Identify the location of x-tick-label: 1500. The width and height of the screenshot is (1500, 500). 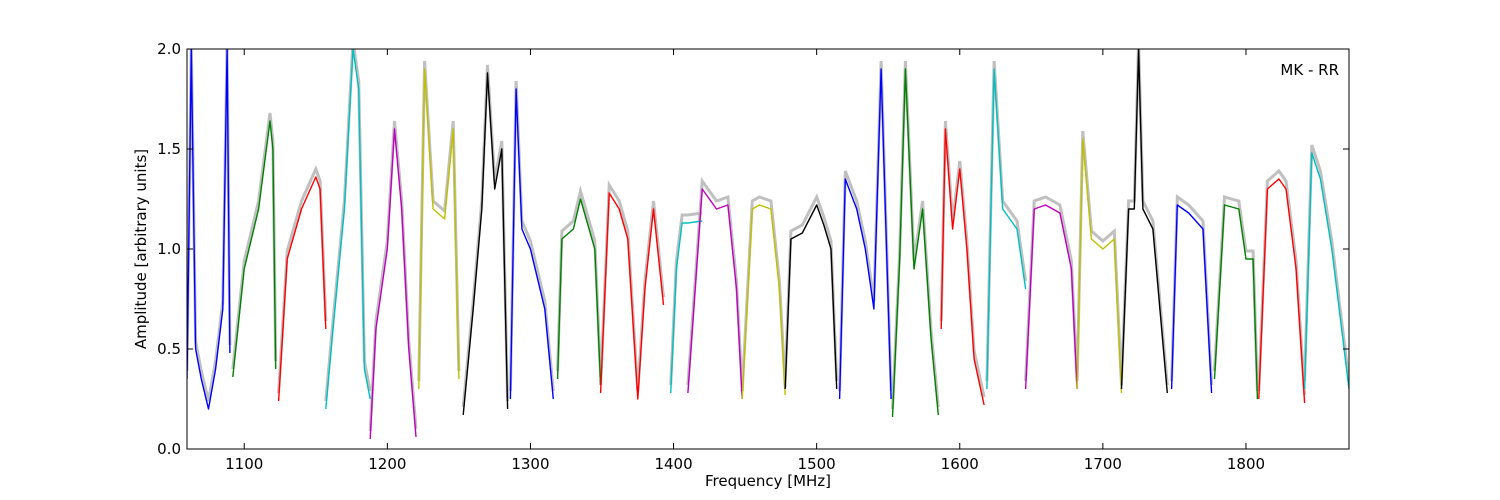
(817, 464).